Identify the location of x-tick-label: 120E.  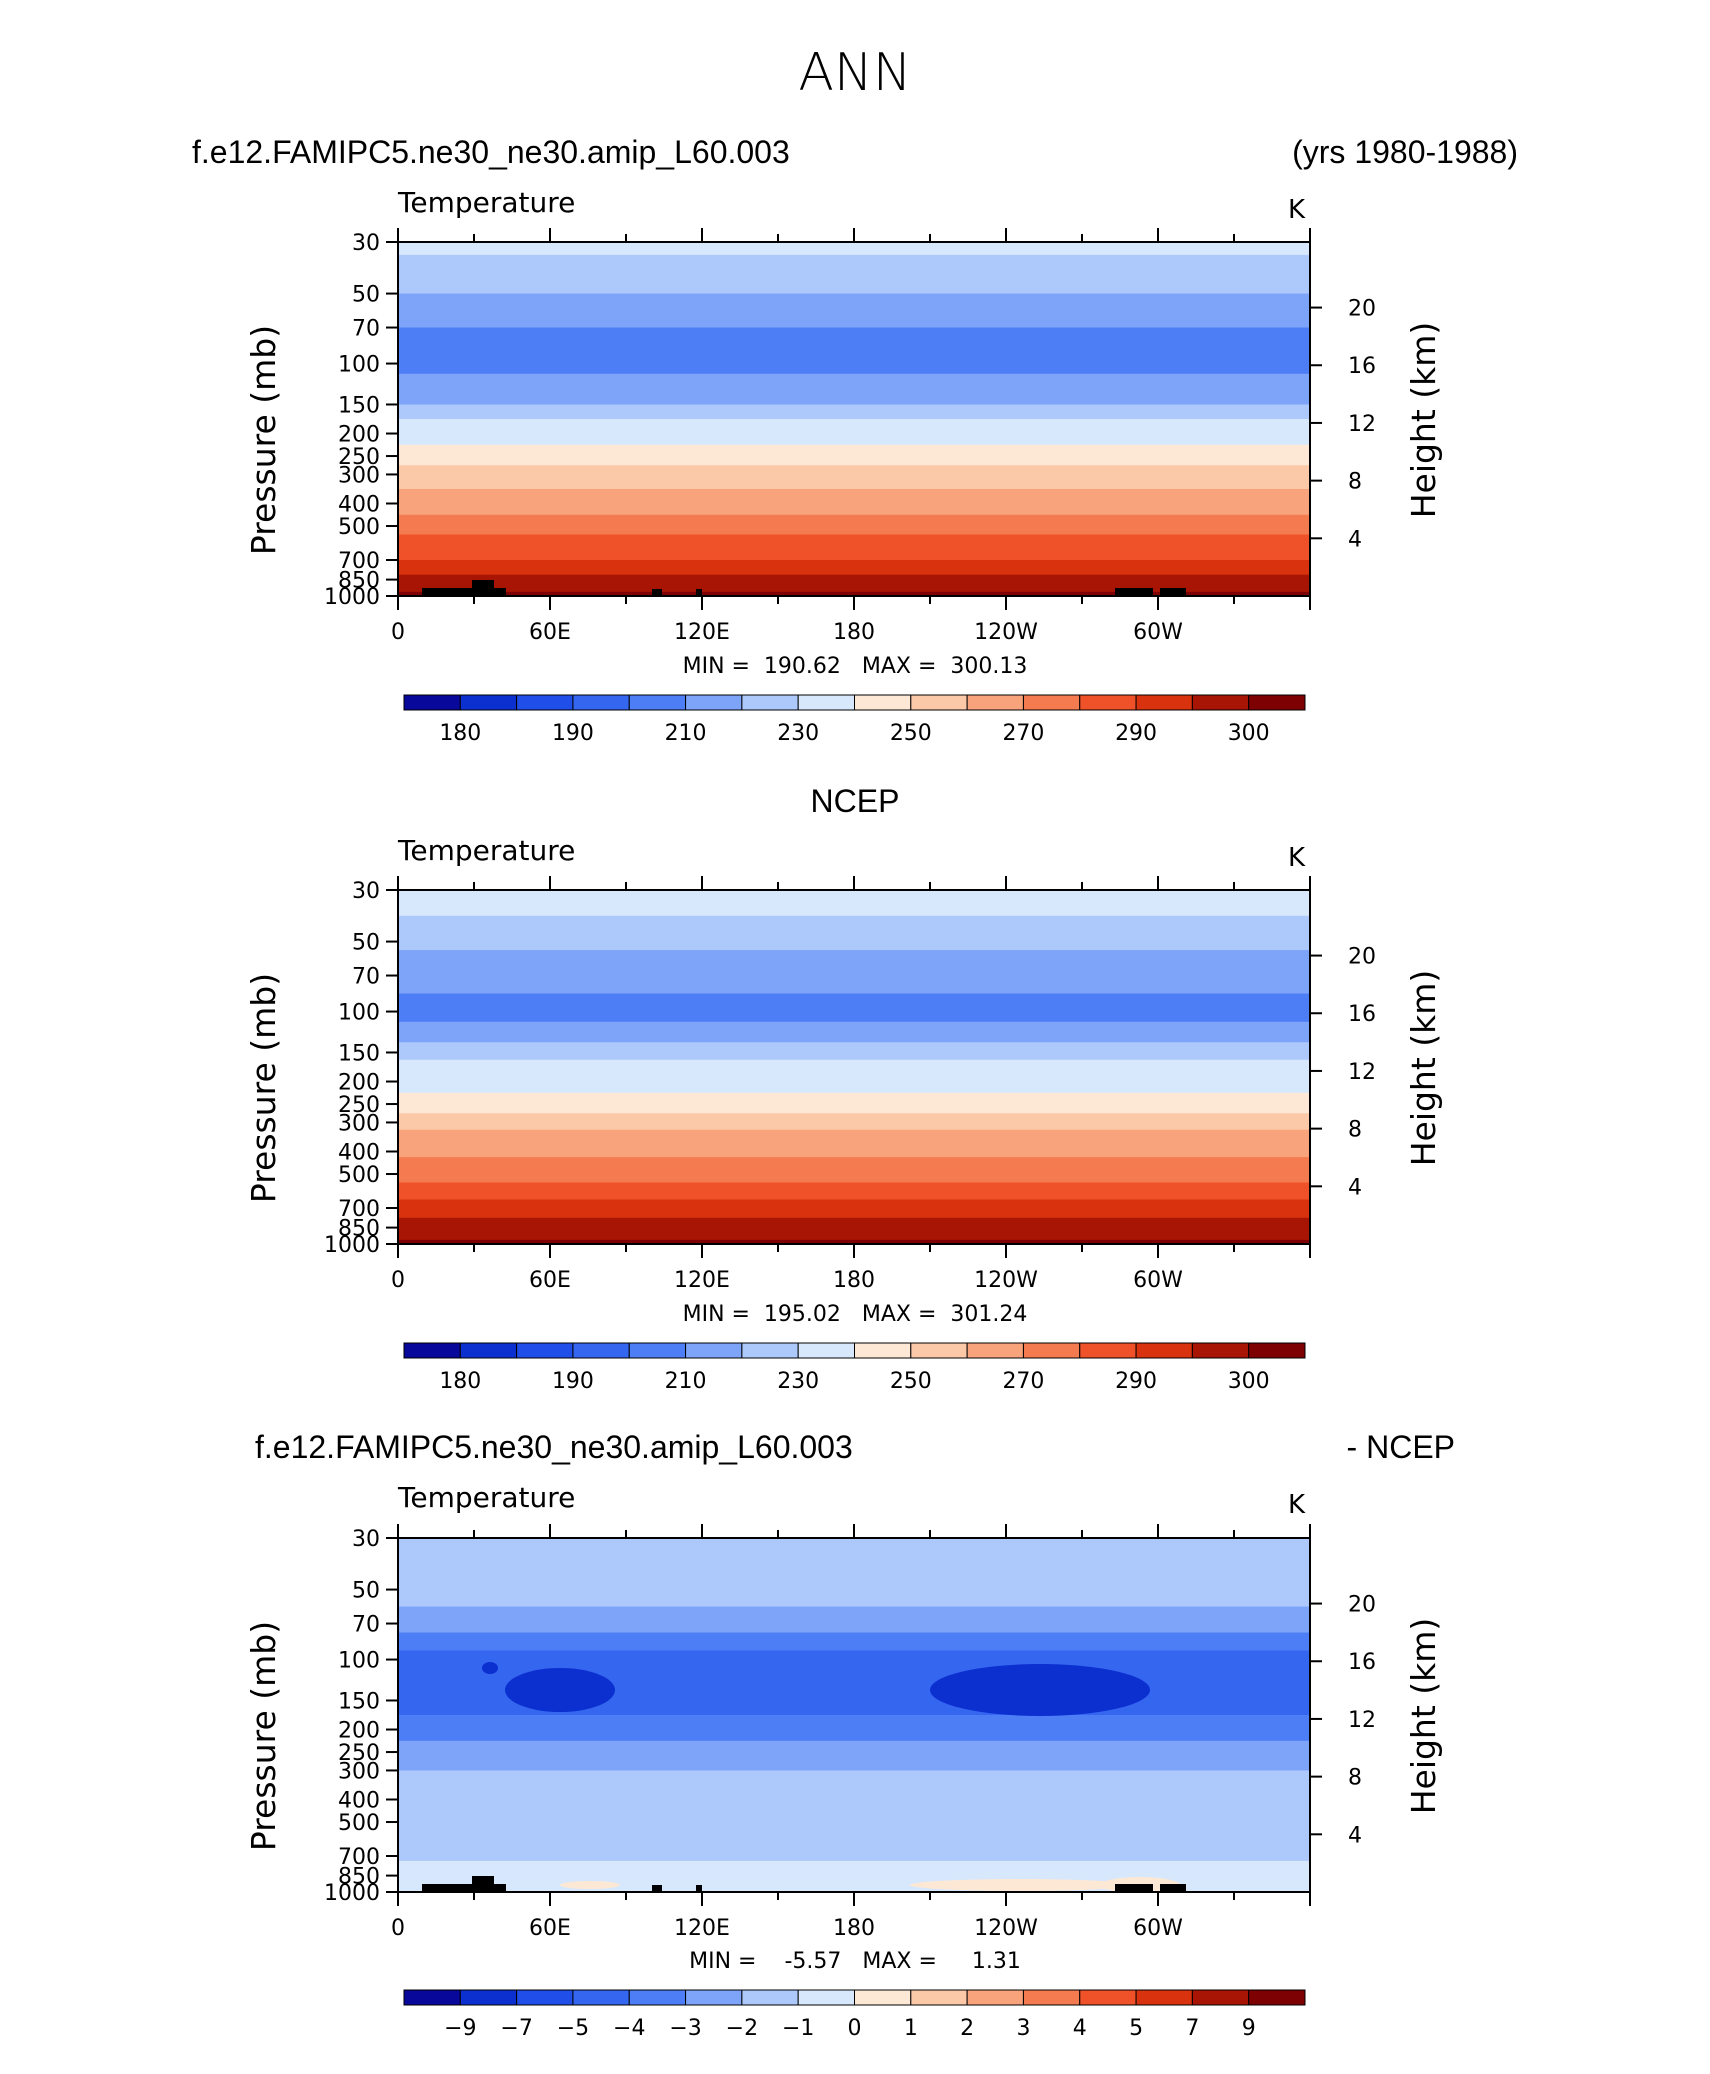
(702, 1280).